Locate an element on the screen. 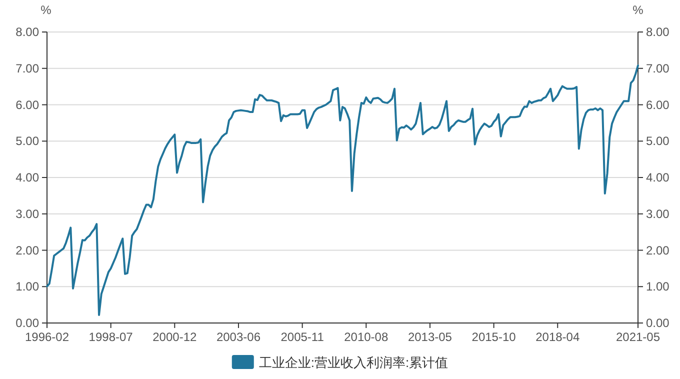 The height and width of the screenshot is (379, 680). y-tick-label: 4.00 is located at coordinates (28, 177).